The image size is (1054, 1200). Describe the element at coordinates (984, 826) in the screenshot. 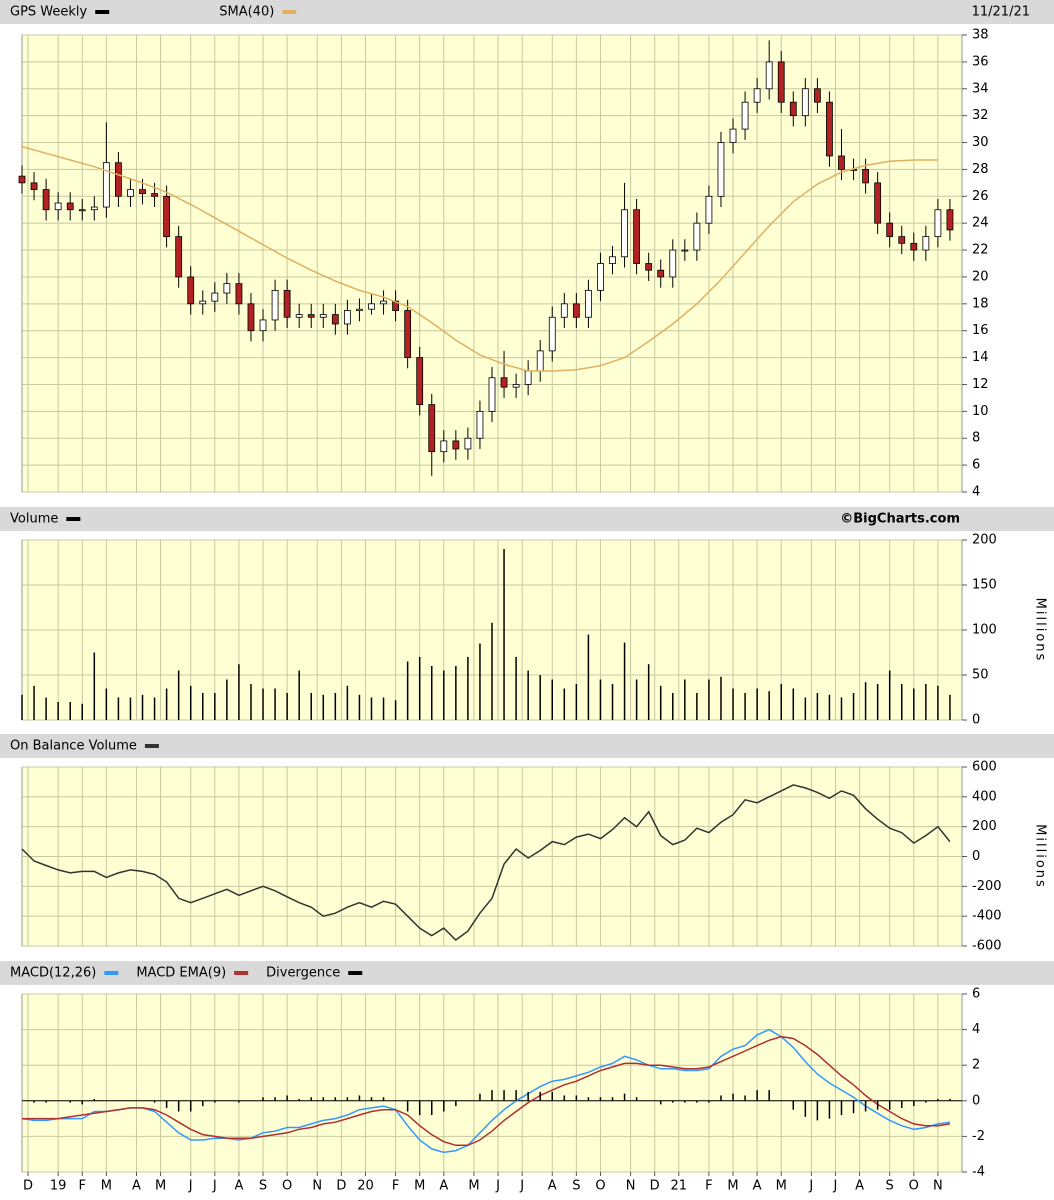

I see `y-tick-label: 200` at that location.